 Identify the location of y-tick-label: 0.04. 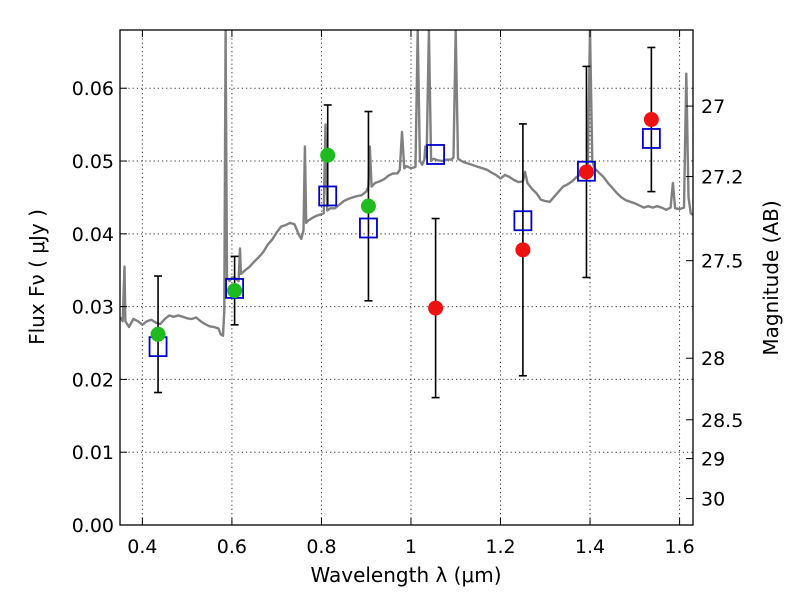
(93, 235).